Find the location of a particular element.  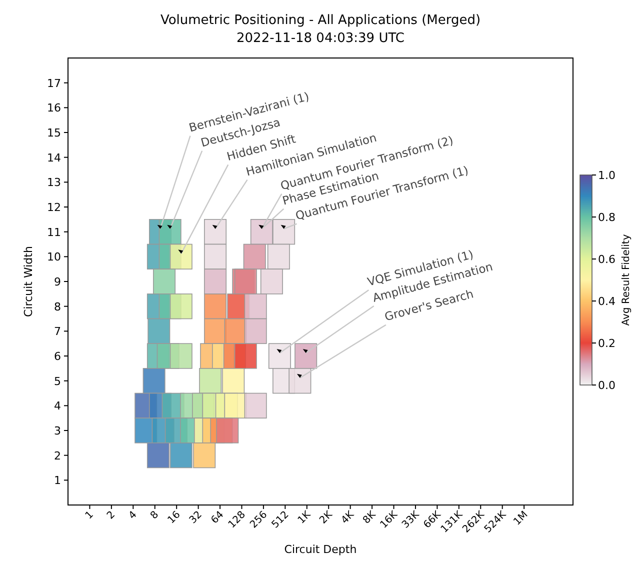

y-tick-label: 3 is located at coordinates (57, 431).